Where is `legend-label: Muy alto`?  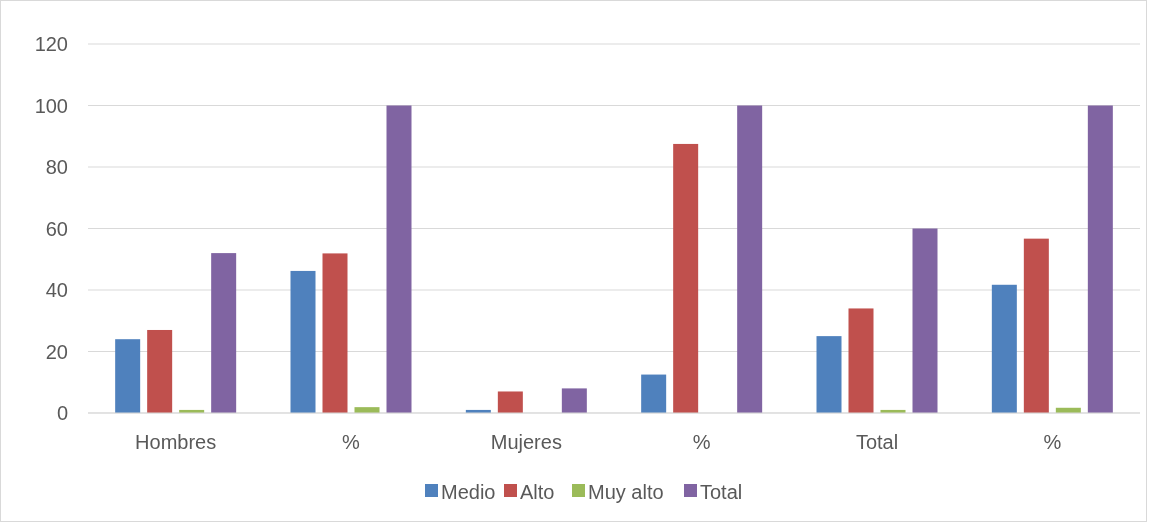
legend-label: Muy alto is located at coordinates (626, 492).